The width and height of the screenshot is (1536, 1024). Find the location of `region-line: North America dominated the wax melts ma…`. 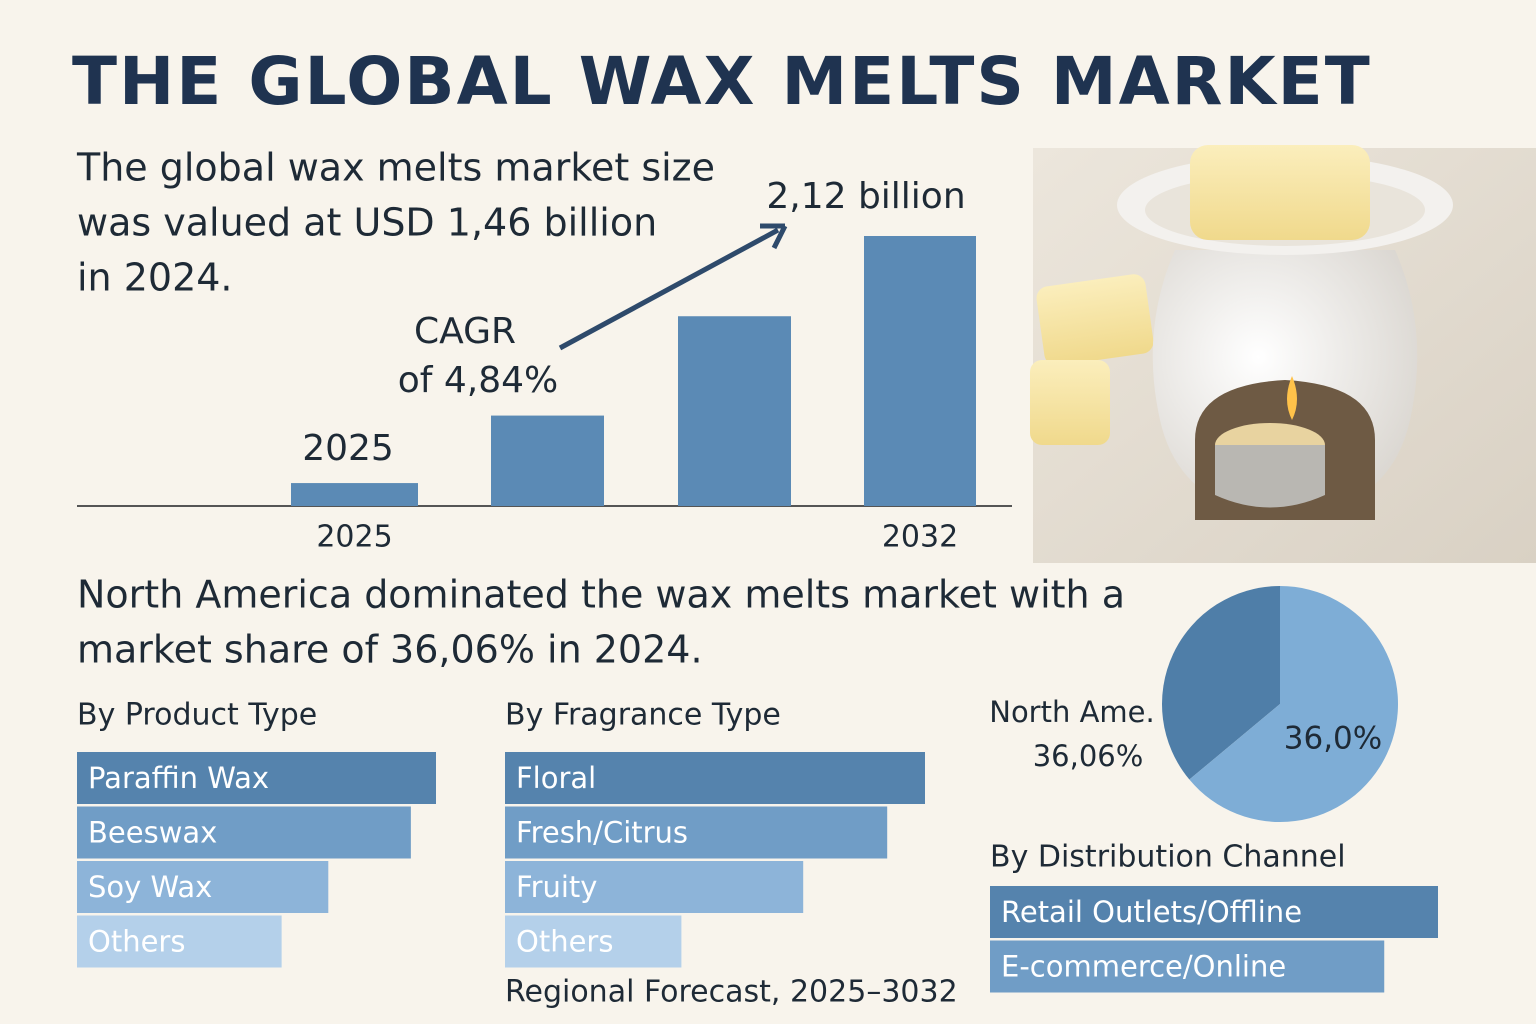

region-line: North America dominated the wax melts ma… is located at coordinates (601, 595).